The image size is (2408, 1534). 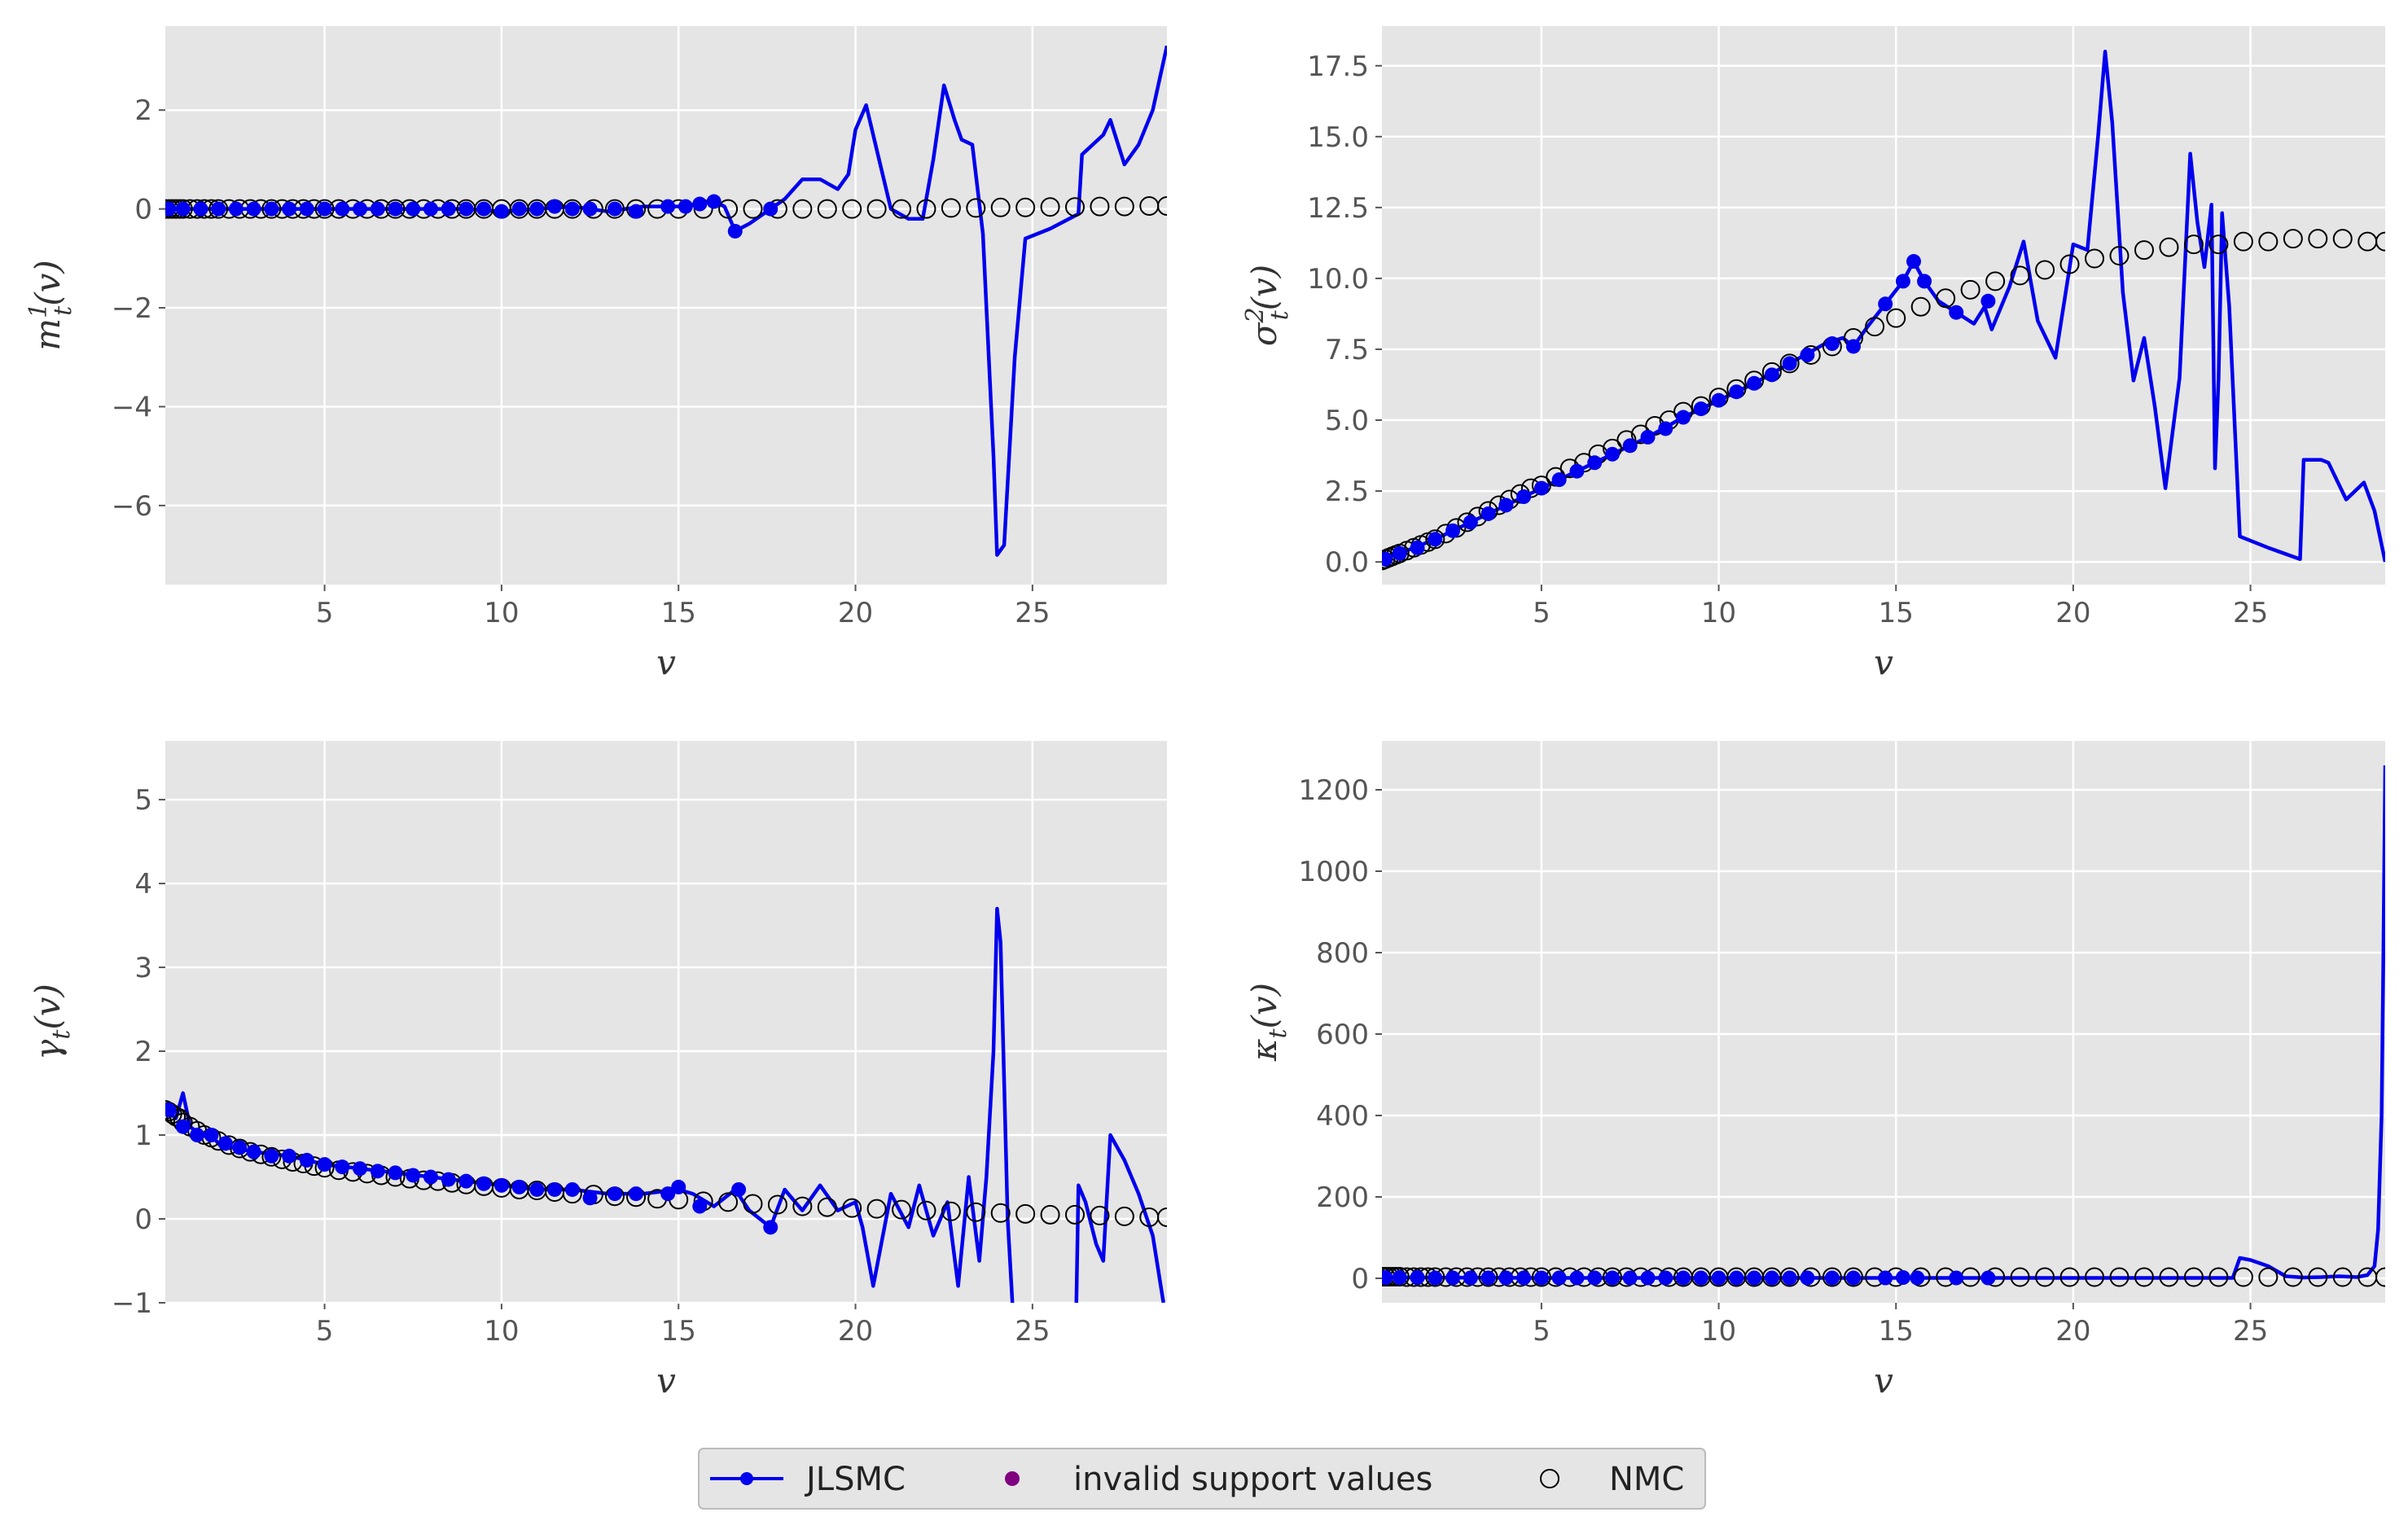 What do you see at coordinates (1333, 790) in the screenshot?
I see `y-tick-label: 1200` at bounding box center [1333, 790].